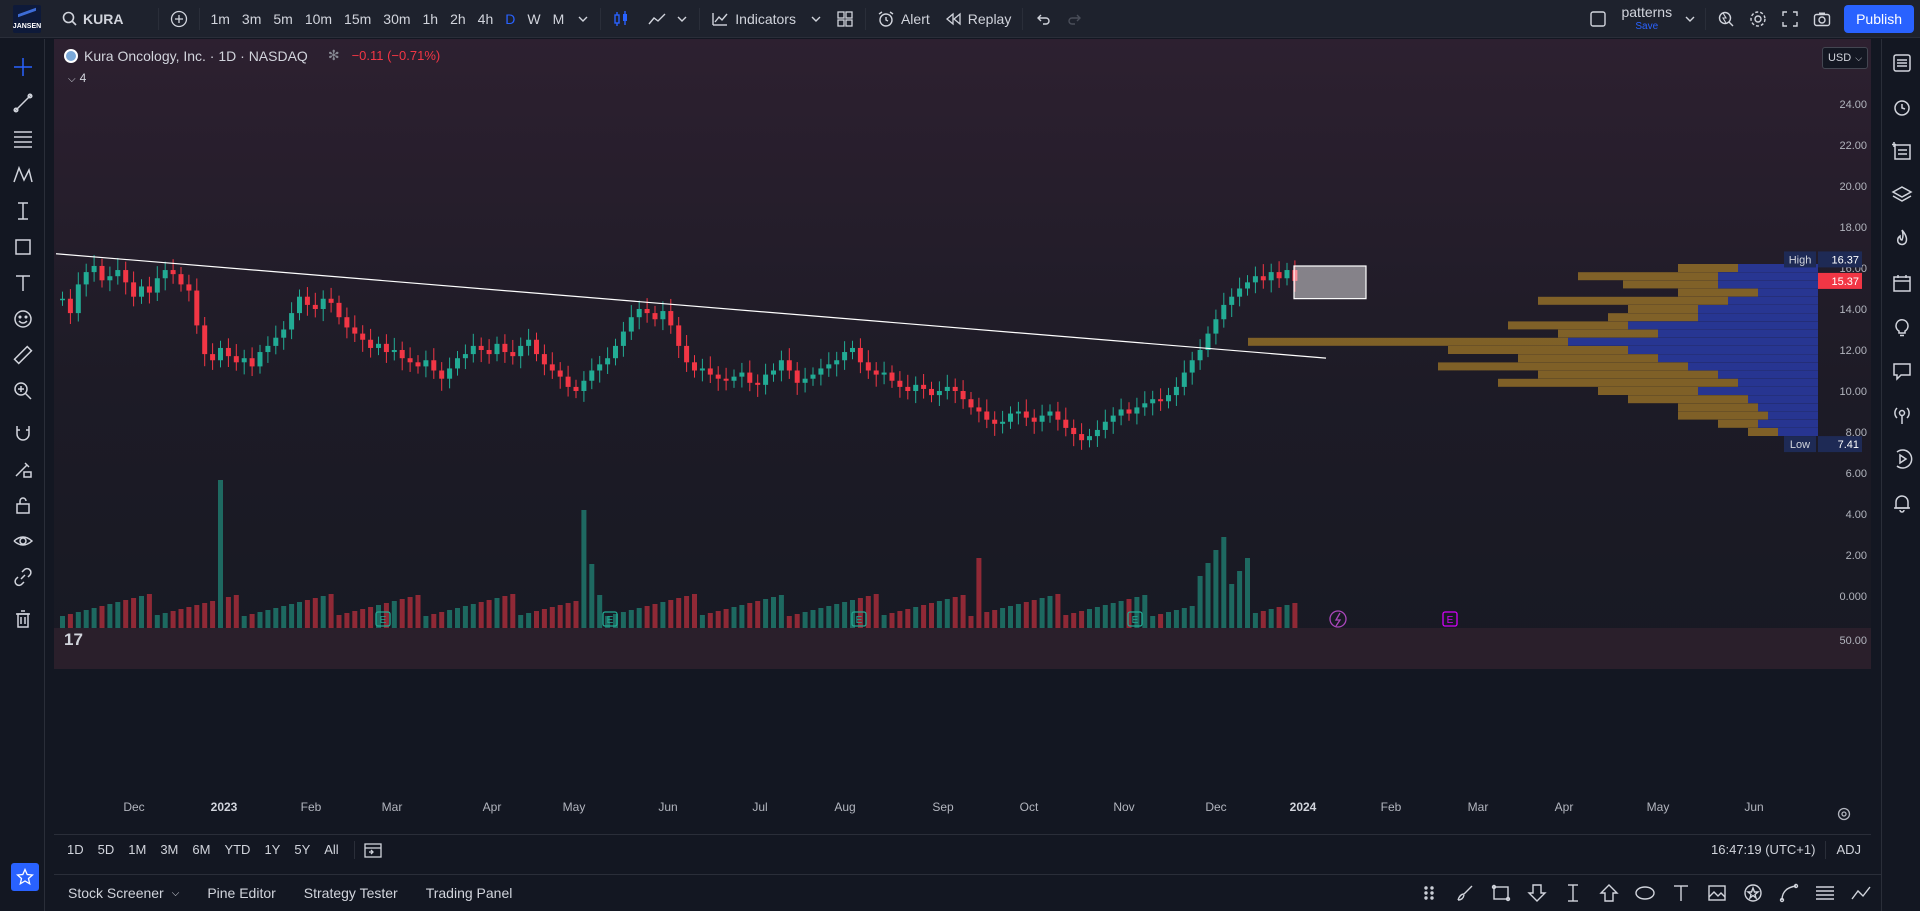 This screenshot has height=911, width=1920. Describe the element at coordinates (241, 893) in the screenshot. I see `tab-pine-editor: Pine Editor` at that location.